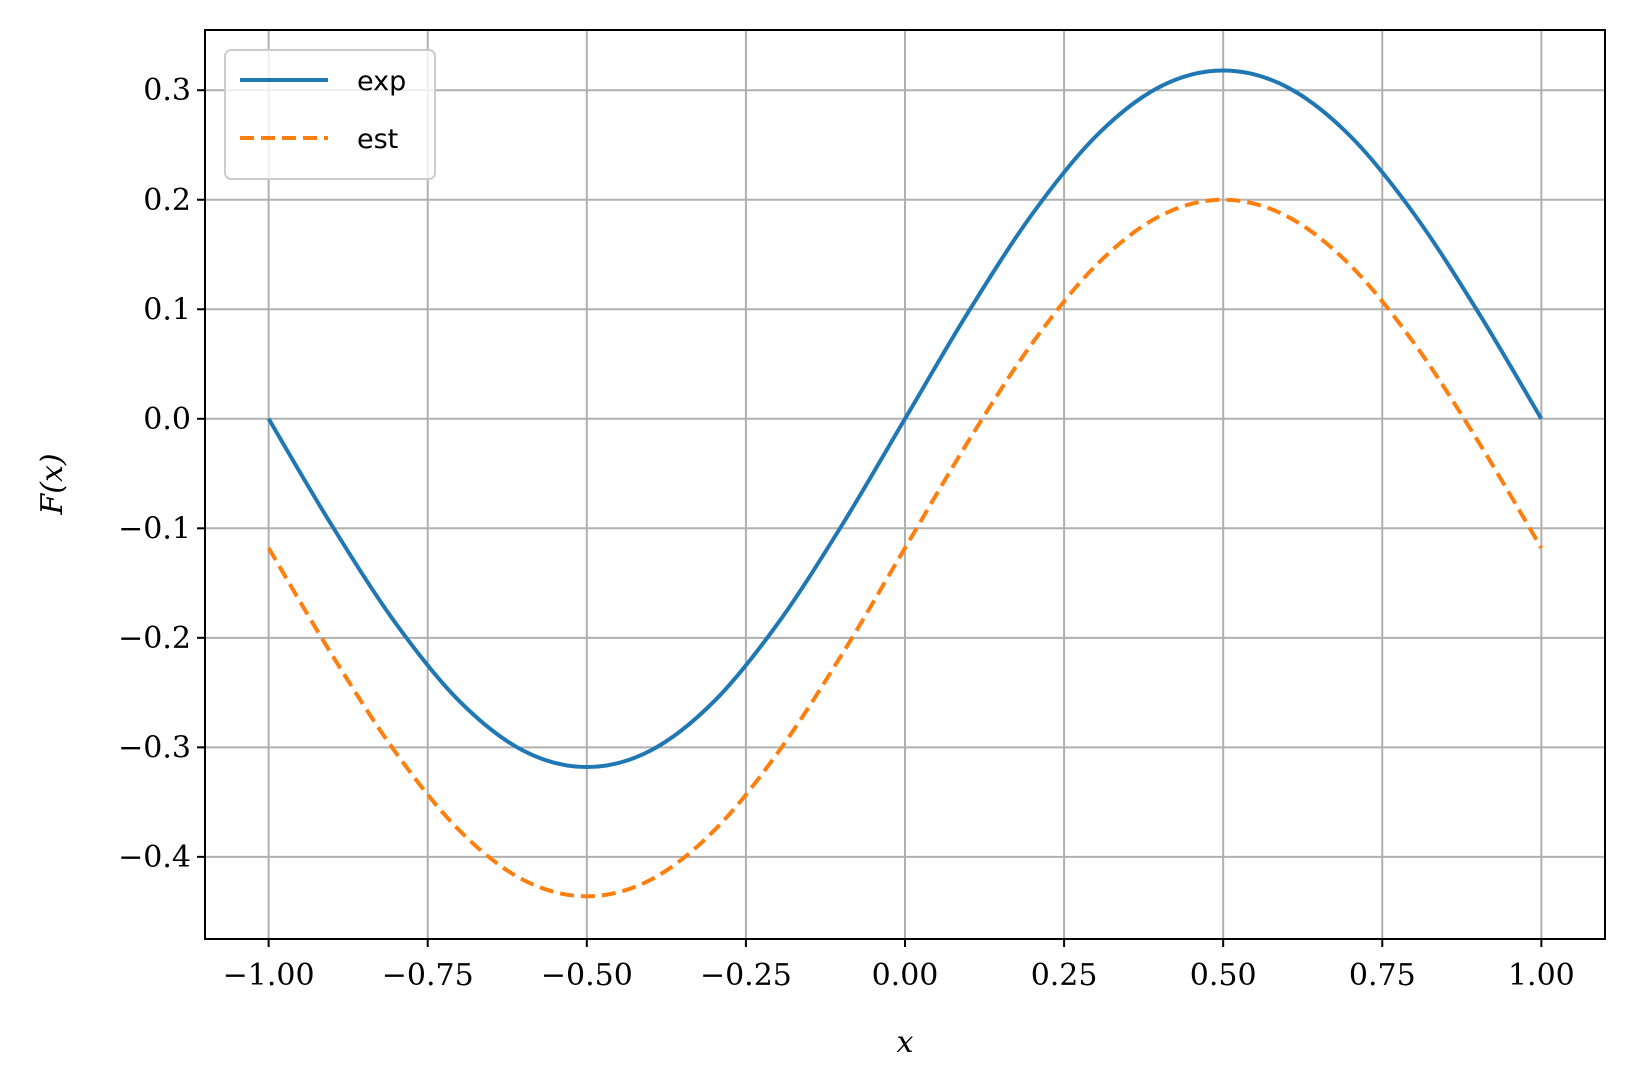 The width and height of the screenshot is (1627, 1090). What do you see at coordinates (154, 528) in the screenshot?
I see `y-tick-label: −0.1` at bounding box center [154, 528].